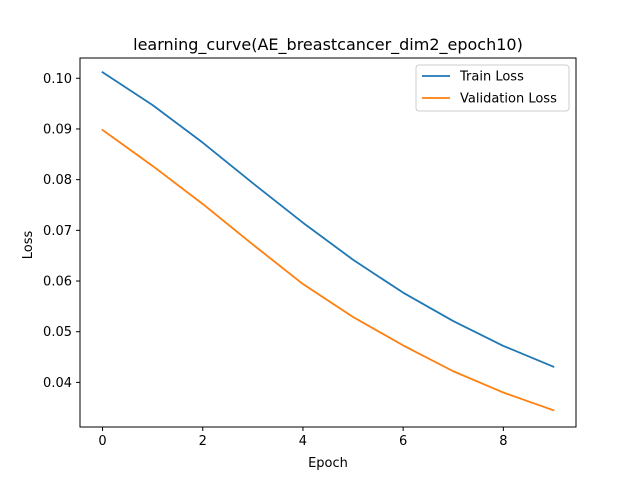  I want to click on y-axis-label: Loss, so click(28, 245).